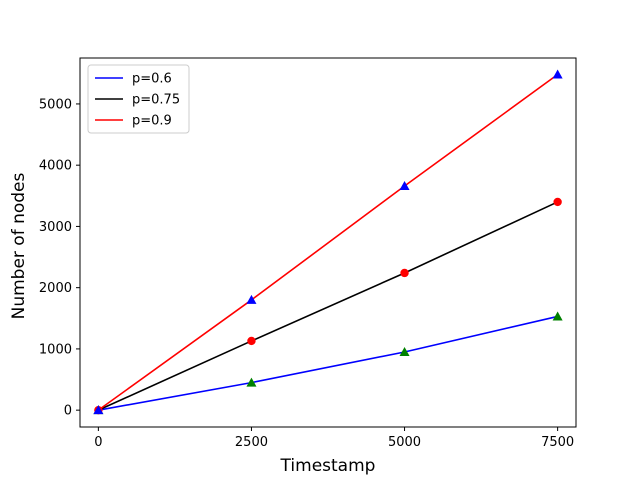  Describe the element at coordinates (59, 258) in the screenshot. I see `y-axis-ticks: 0 1000 2000 3000 4000 5000` at that location.